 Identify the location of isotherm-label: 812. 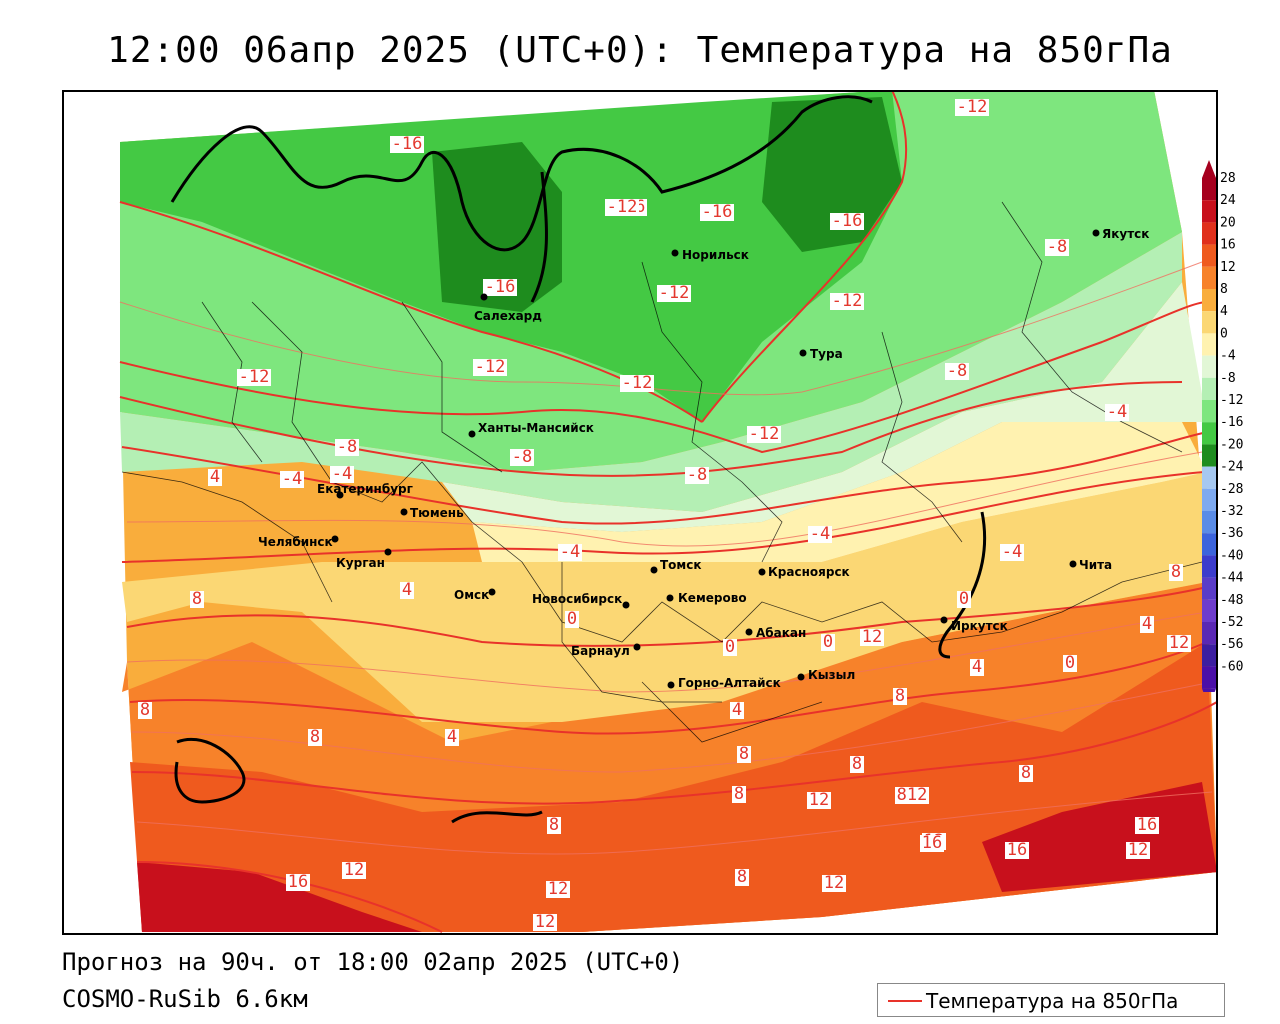
(912, 795).